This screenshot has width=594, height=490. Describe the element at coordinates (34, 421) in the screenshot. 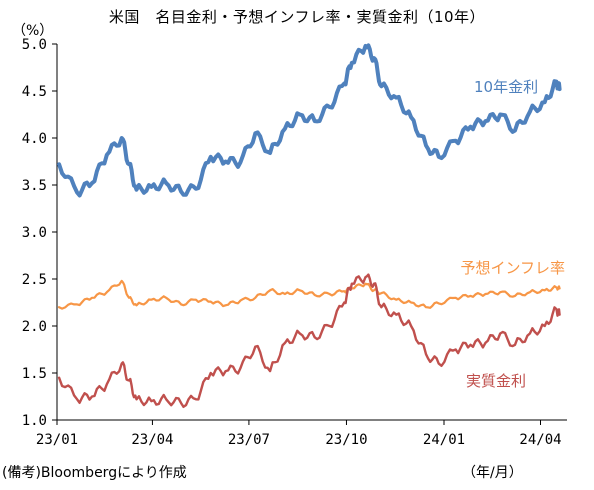

I see `y-tick-label: 1.0` at that location.